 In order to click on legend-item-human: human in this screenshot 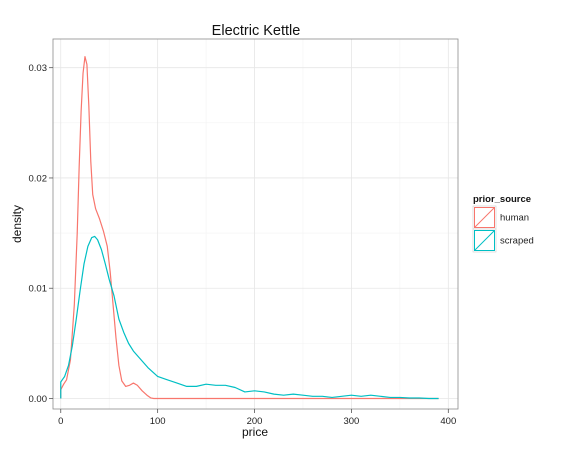, I will do `click(500, 217)`.